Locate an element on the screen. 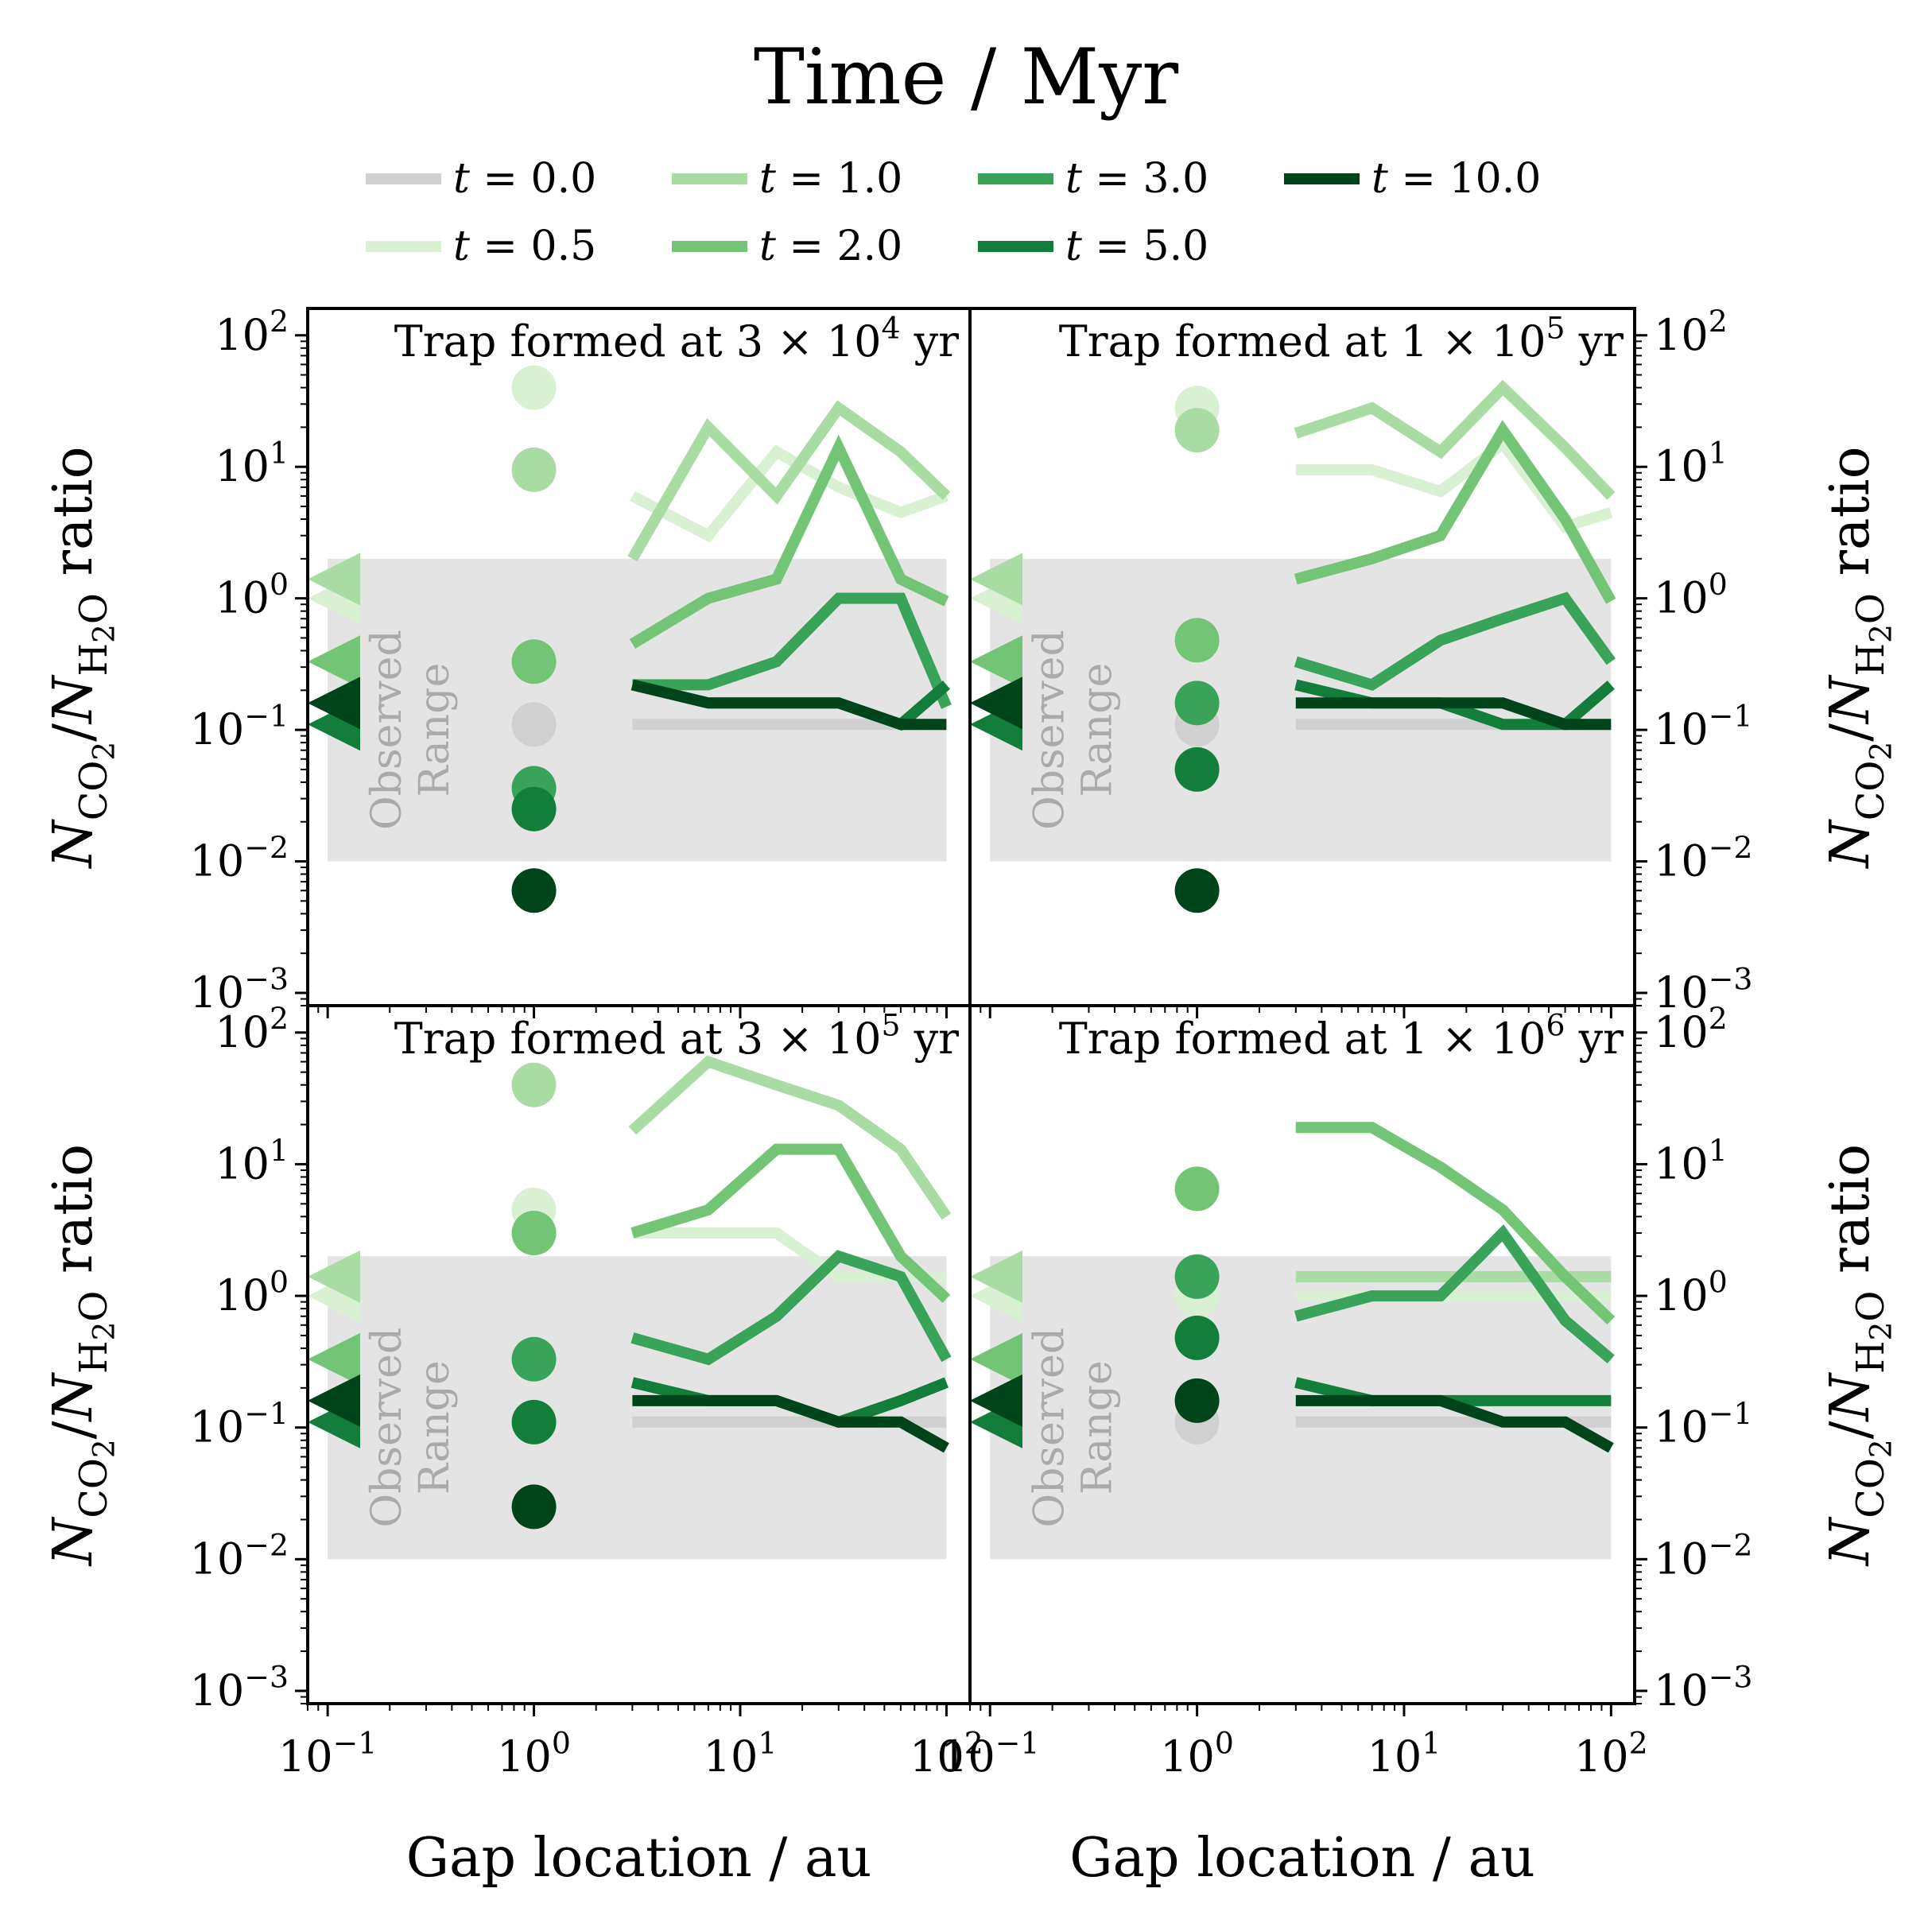  panel-title: Trap formed at 1 × 105 yr is located at coordinates (1341, 338).